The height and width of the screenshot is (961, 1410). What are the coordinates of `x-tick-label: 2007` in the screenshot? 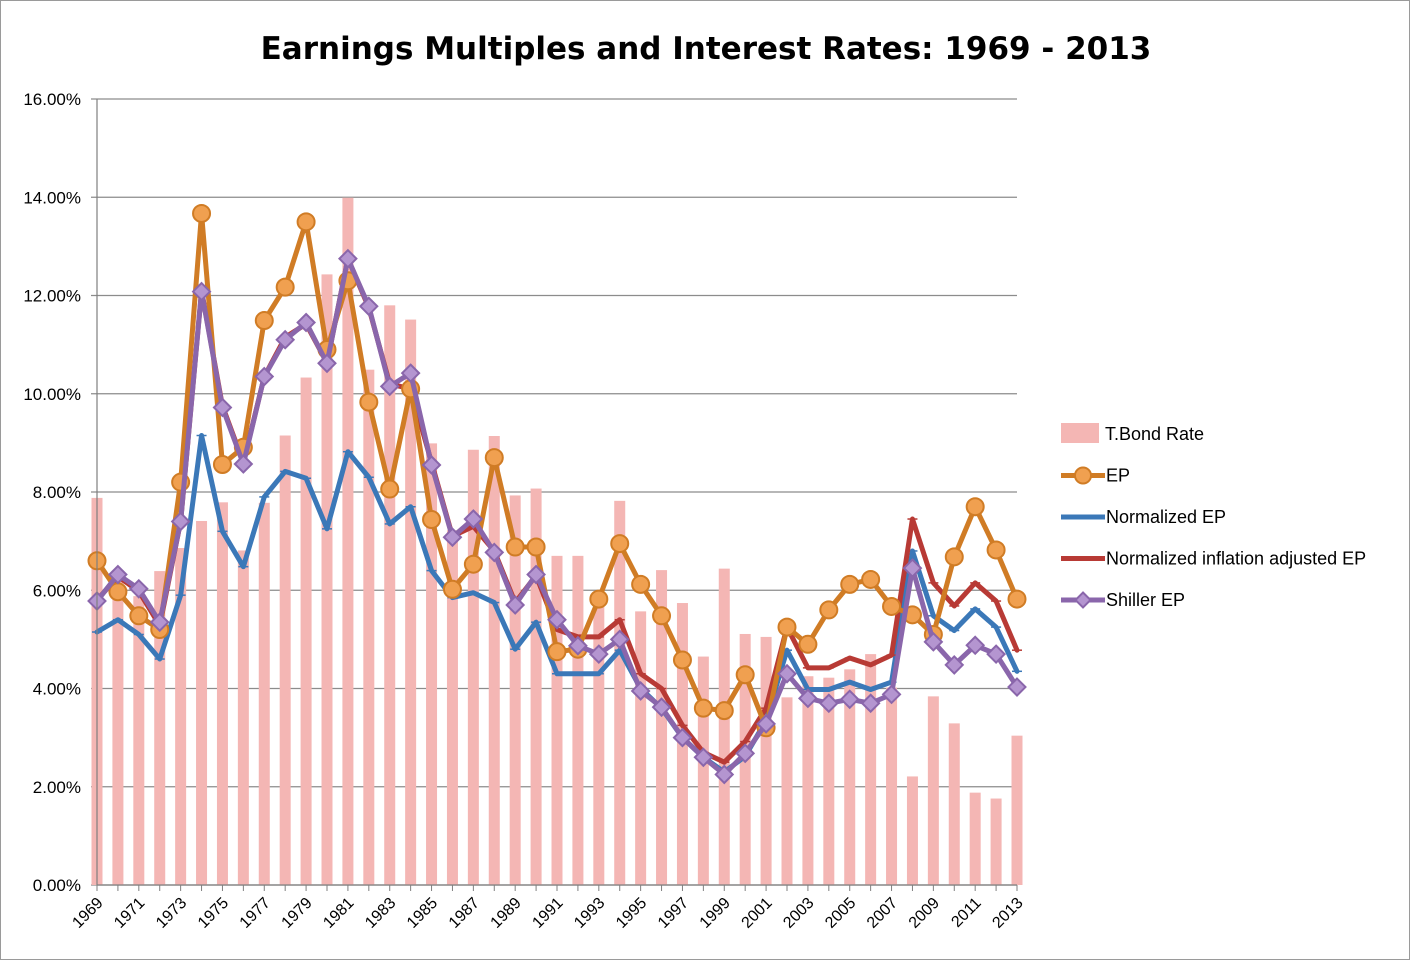 It's located at (882, 913).